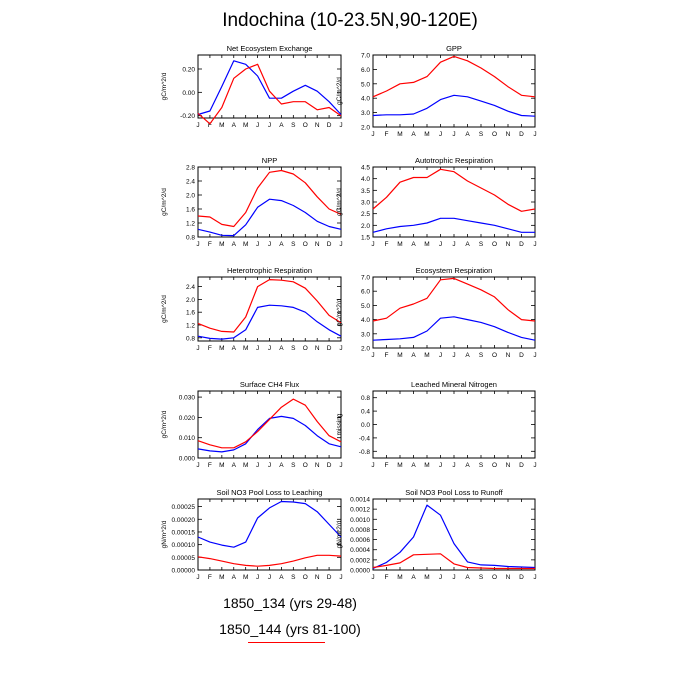 This screenshot has height=700, width=700. What do you see at coordinates (365, 452) in the screenshot?
I see `y-tick-label: -0.8` at bounding box center [365, 452].